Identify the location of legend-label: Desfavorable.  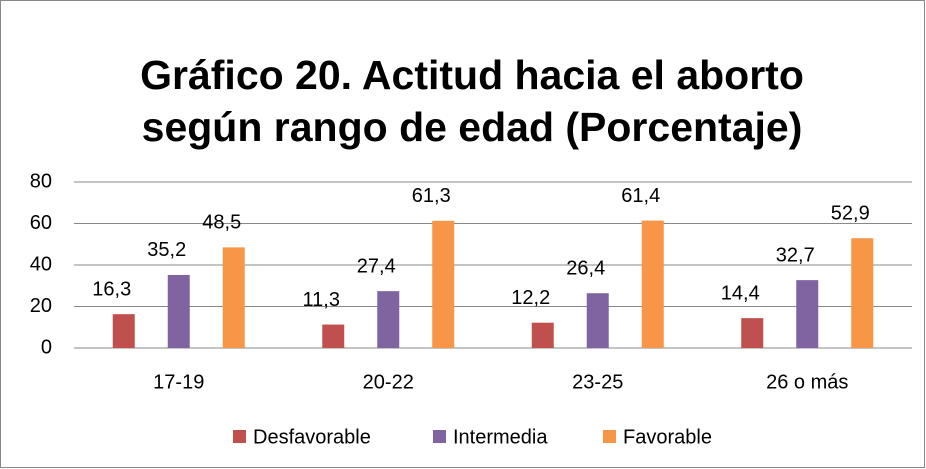
(312, 437).